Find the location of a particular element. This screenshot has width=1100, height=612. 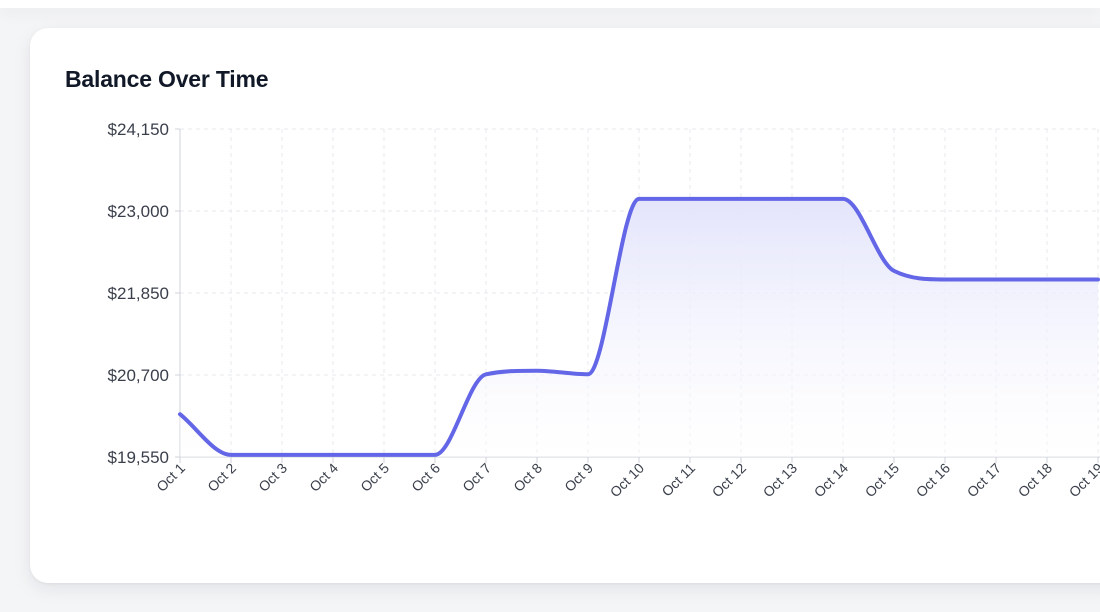

card-title: Balance Over Time is located at coordinates (167, 79).